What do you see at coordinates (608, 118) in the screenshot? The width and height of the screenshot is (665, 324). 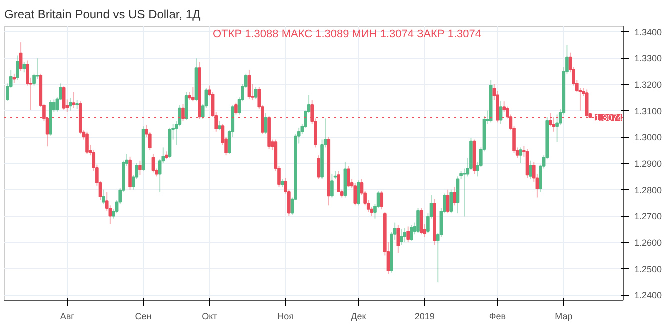 I see `ref-line-label: 1.3074` at bounding box center [608, 118].